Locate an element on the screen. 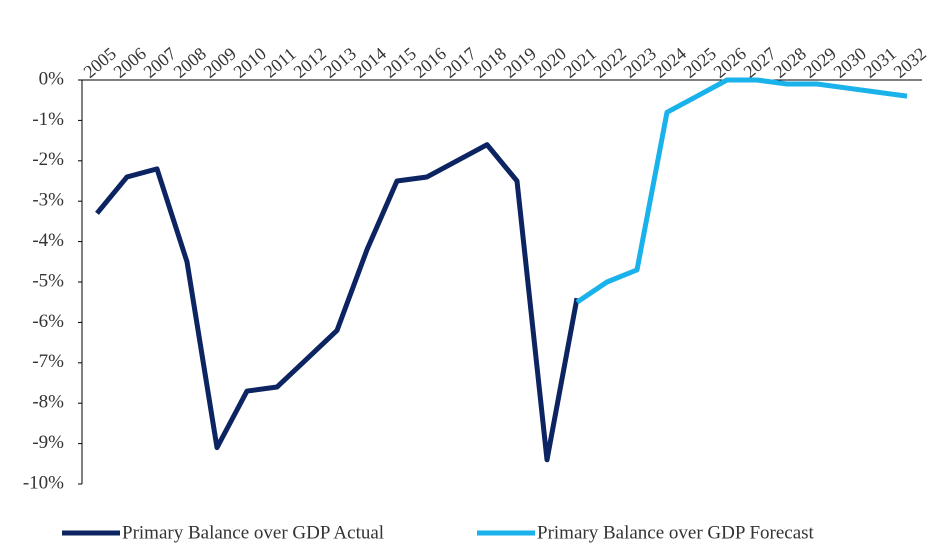  y-tick-label: -8% is located at coordinates (48, 402).